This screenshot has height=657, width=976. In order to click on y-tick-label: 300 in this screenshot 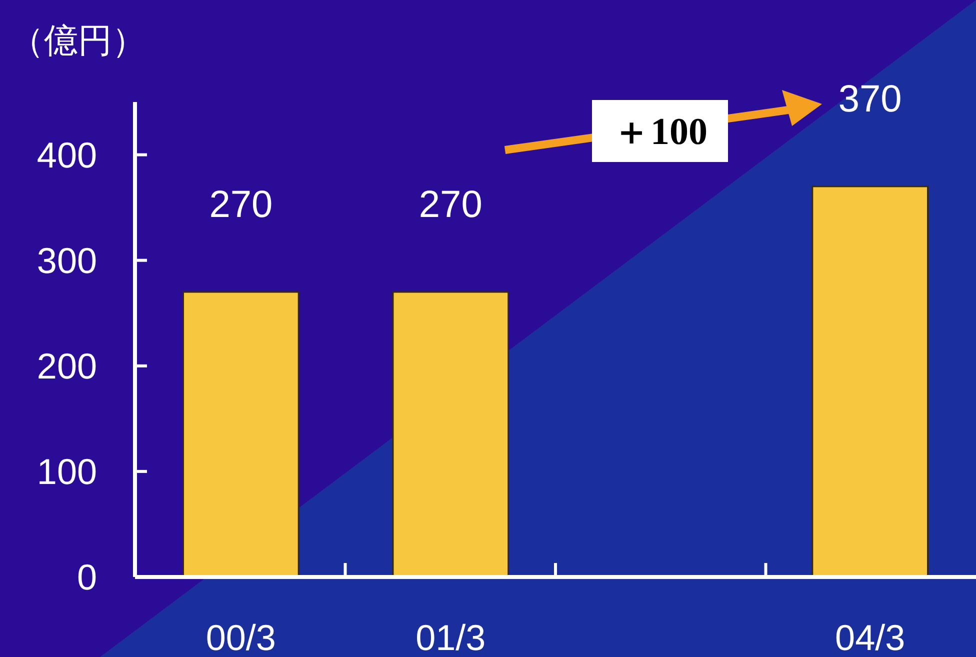, I will do `click(66, 260)`.